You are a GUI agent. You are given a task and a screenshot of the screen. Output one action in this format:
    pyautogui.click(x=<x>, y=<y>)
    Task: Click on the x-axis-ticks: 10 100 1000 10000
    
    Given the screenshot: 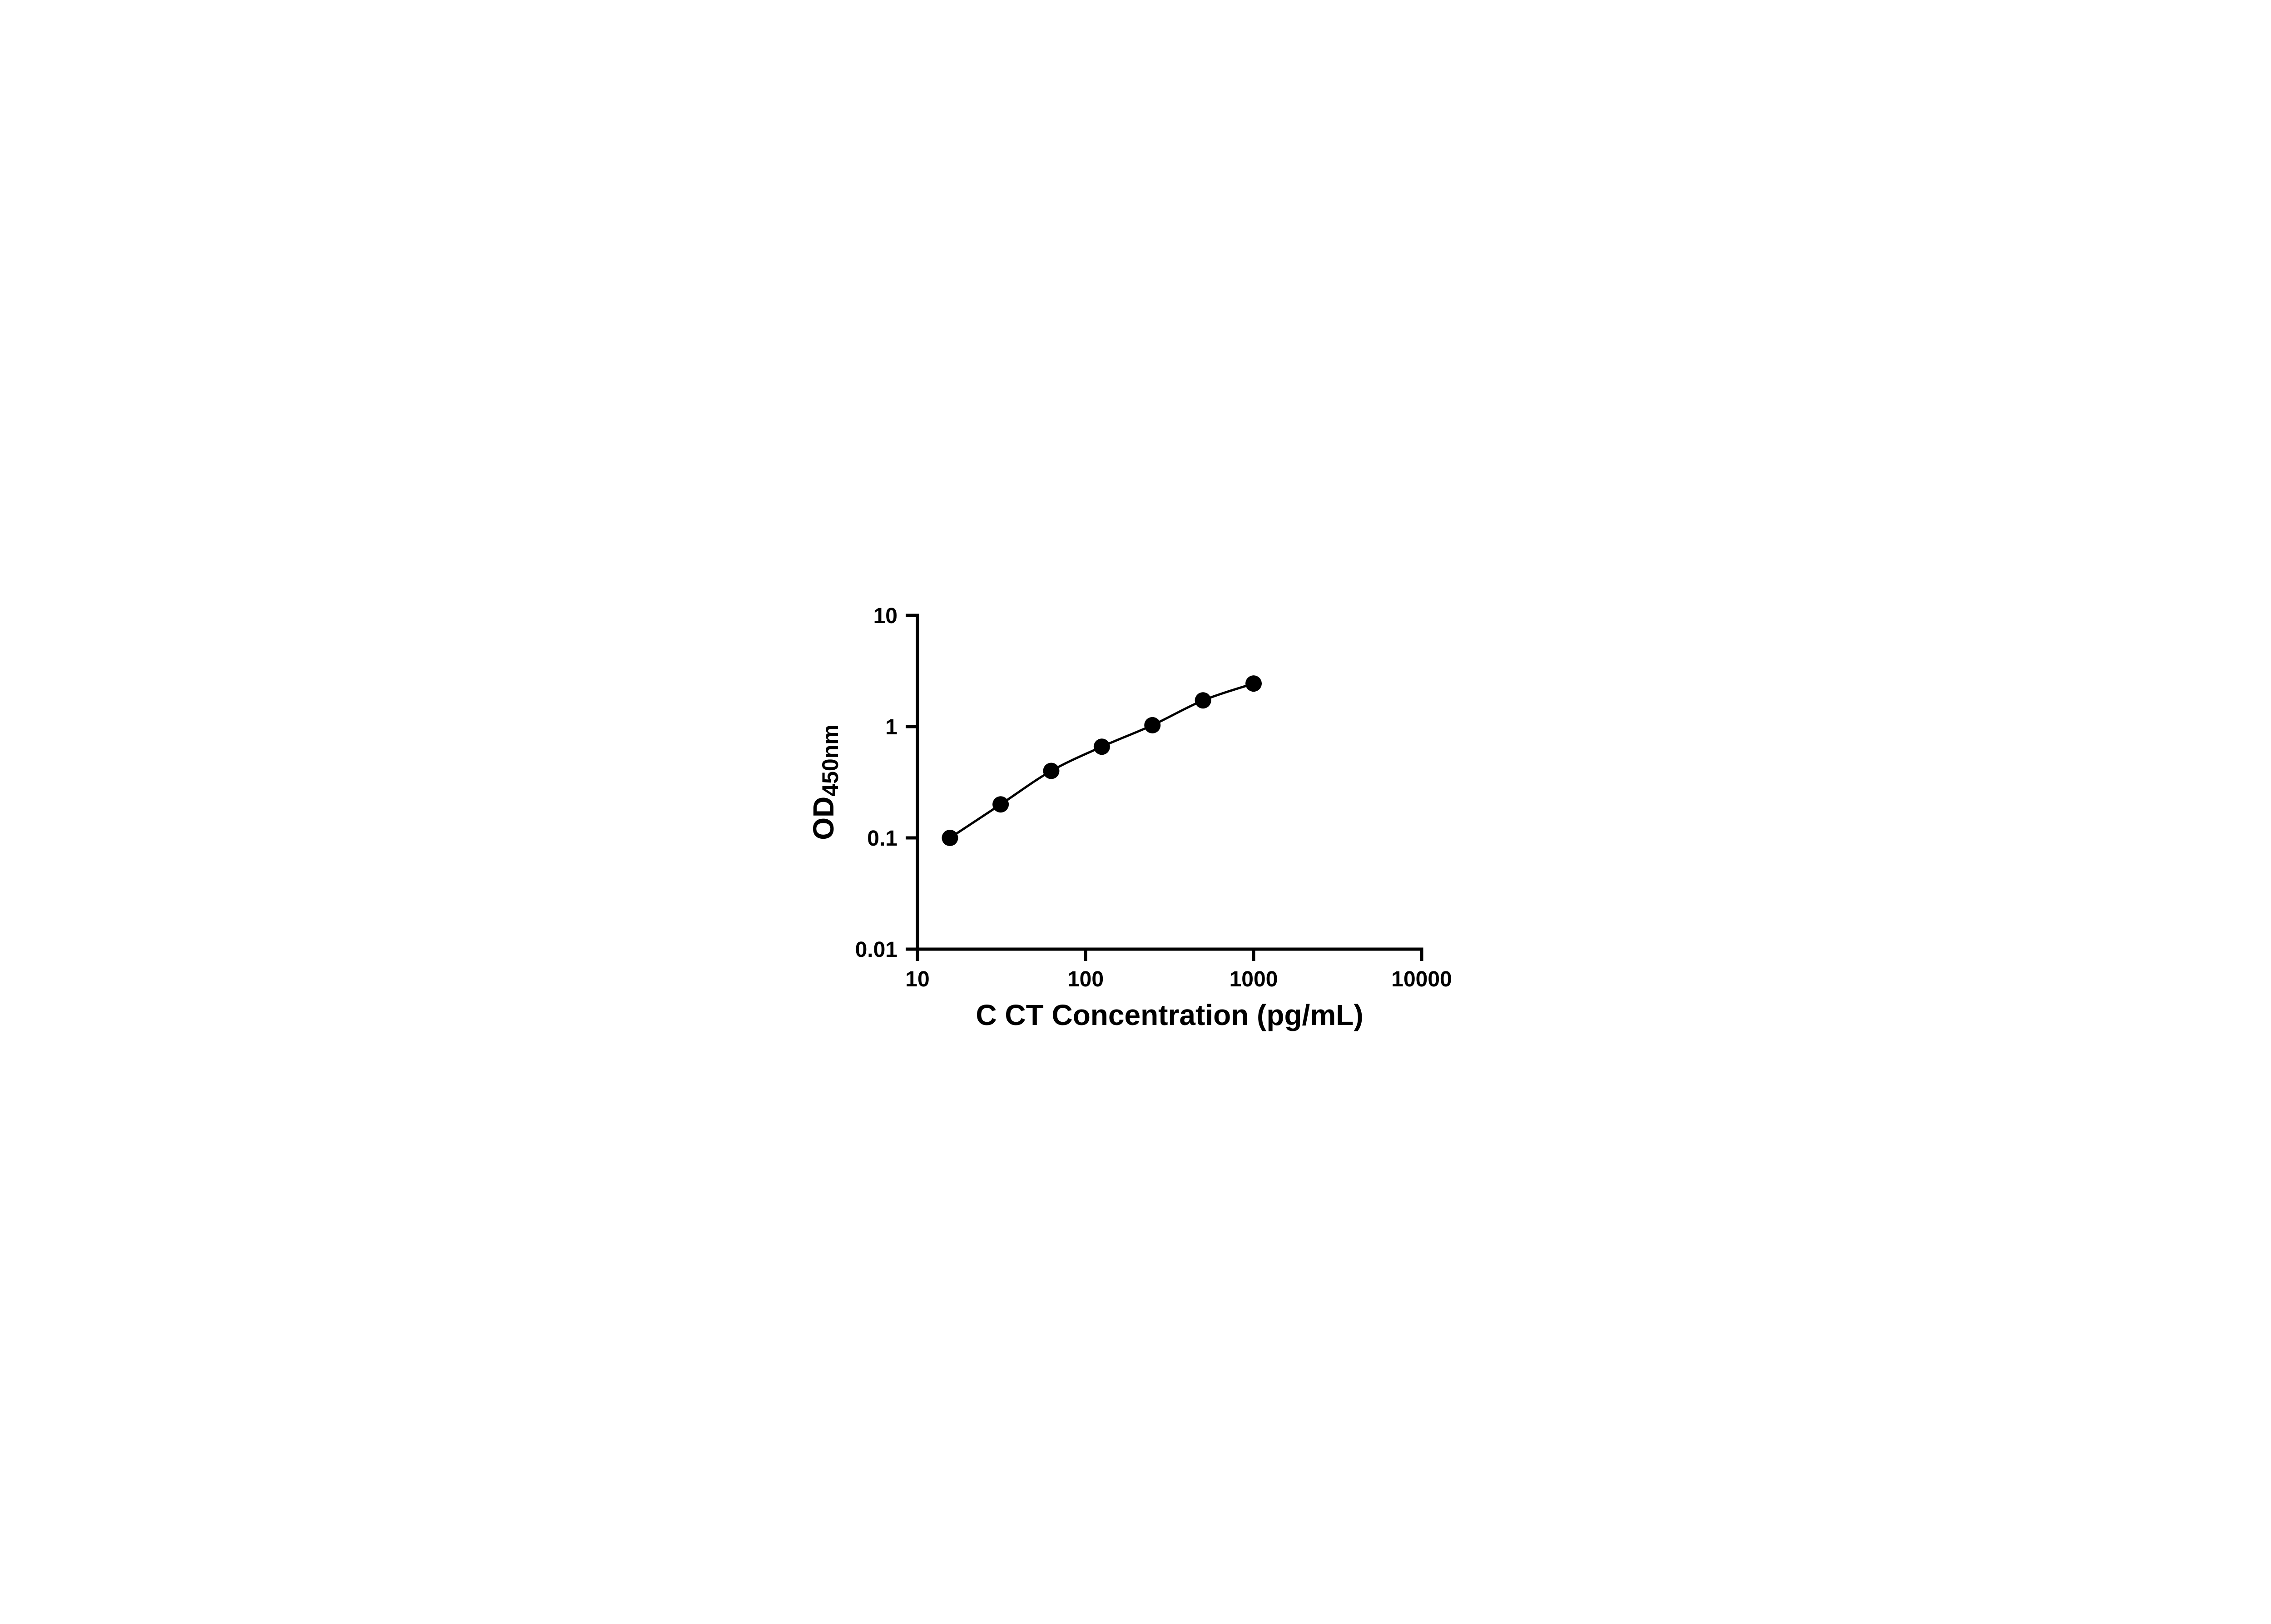 What is the action you would take?
    pyautogui.click(x=1178, y=970)
    